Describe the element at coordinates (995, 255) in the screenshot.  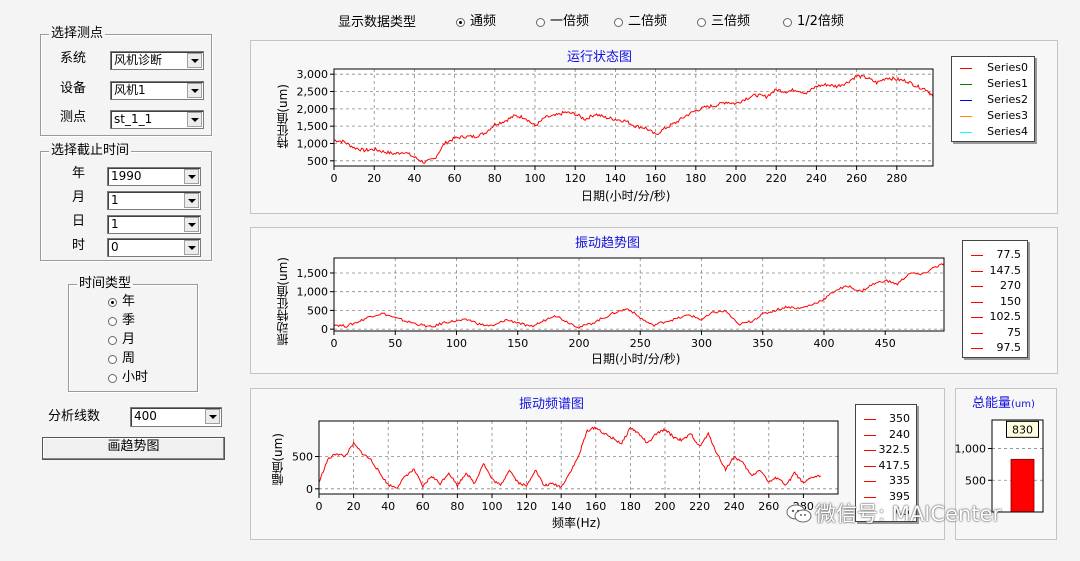
I see `legend-item: 77.5` at that location.